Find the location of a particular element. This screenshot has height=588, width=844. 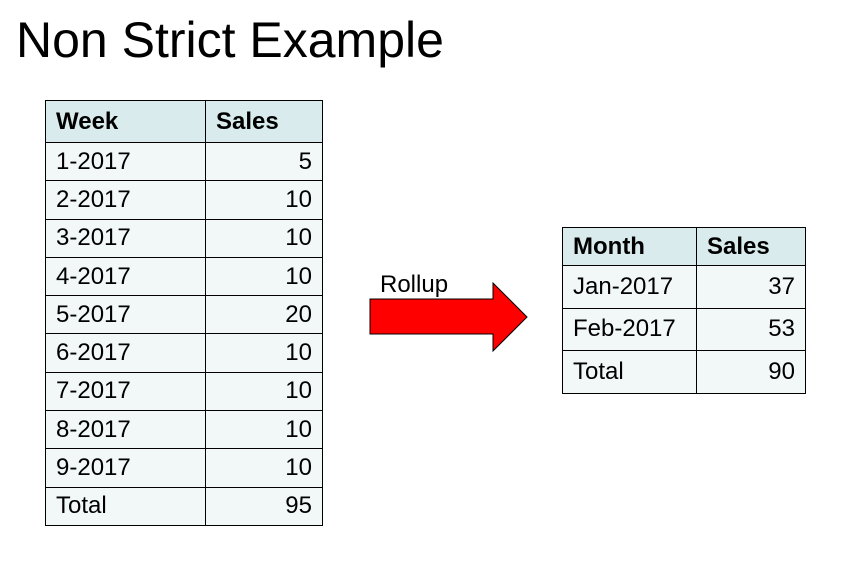

table-row: 8-2017 10 is located at coordinates (184, 430).